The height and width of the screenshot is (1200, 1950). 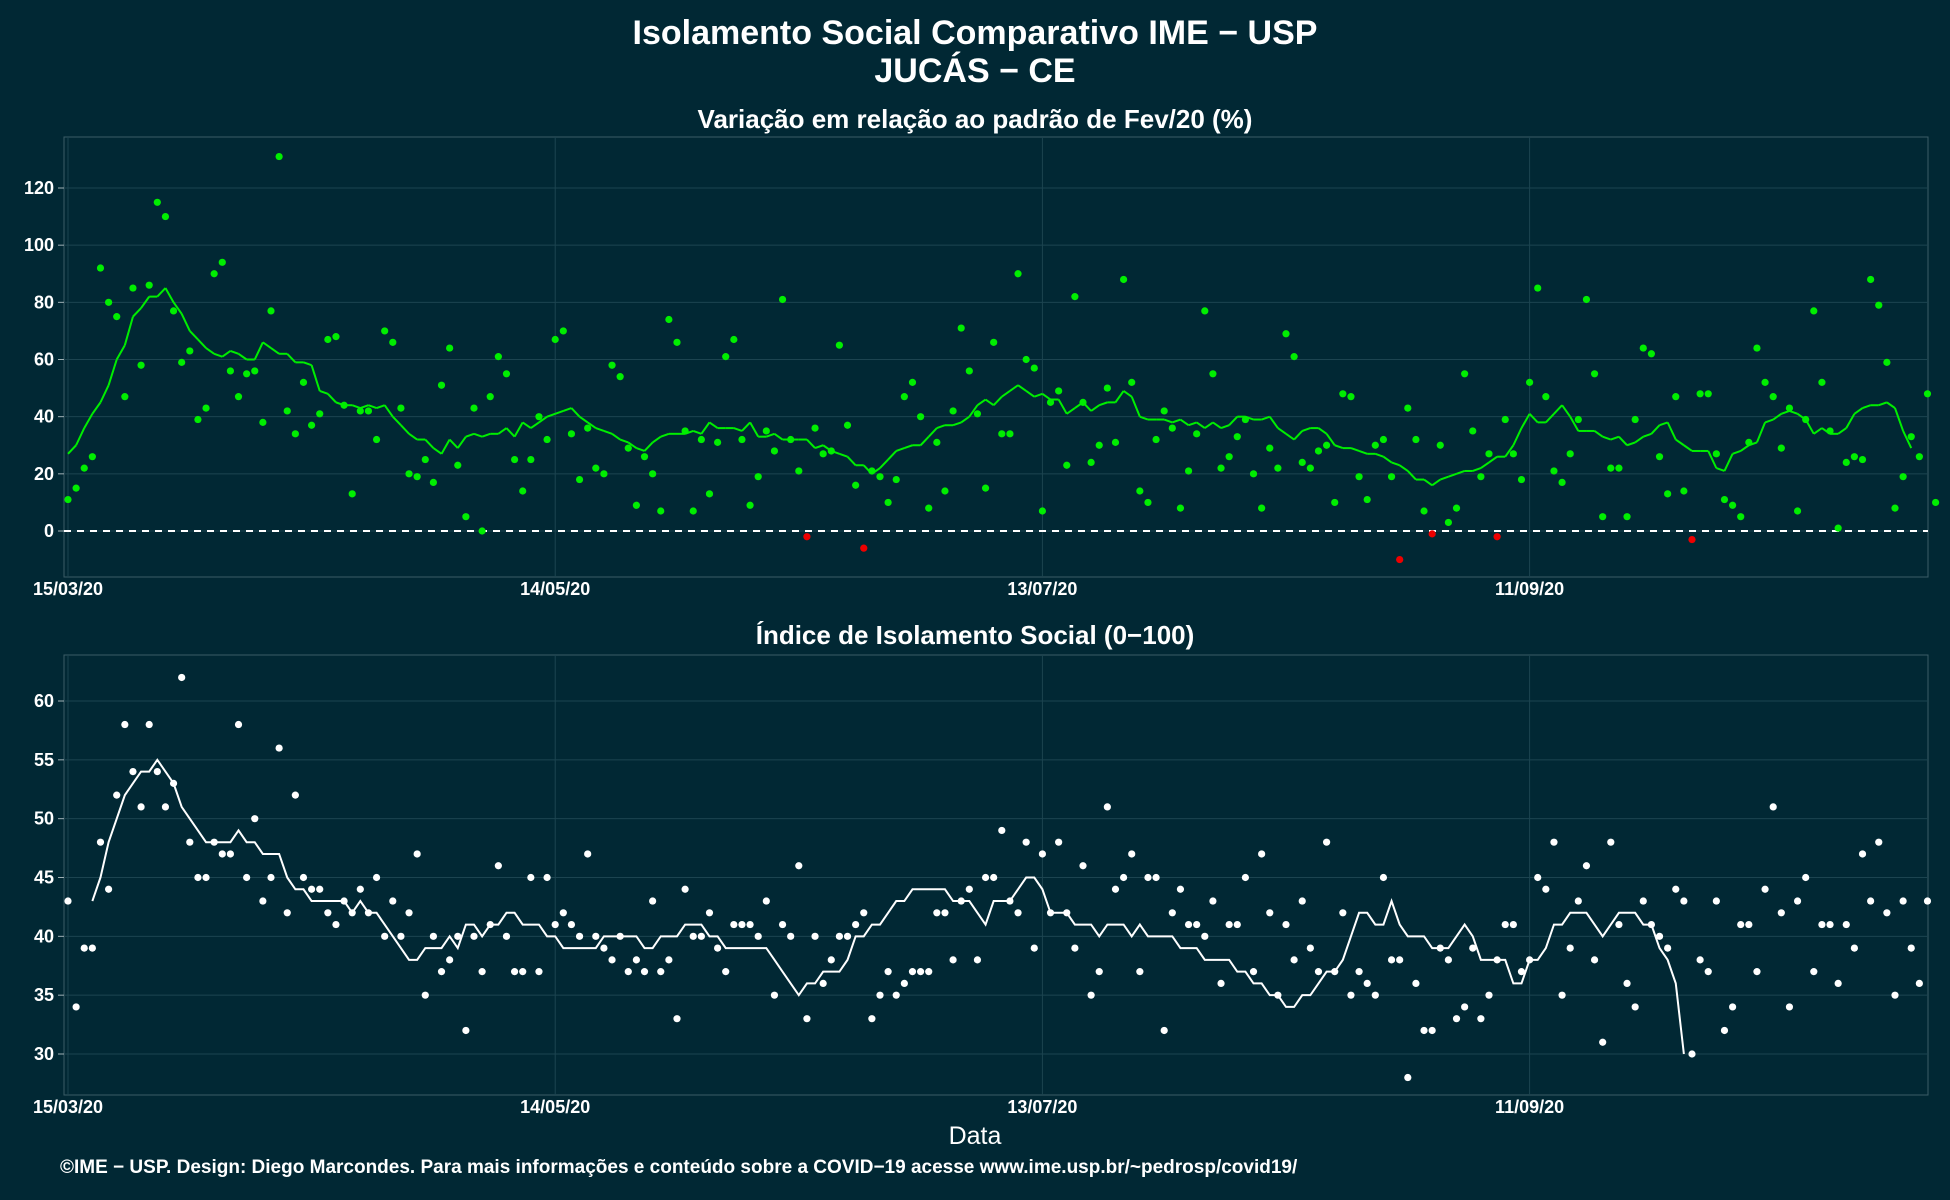 I want to click on x-tick-label: 13/07/20, so click(x=1042, y=1107).